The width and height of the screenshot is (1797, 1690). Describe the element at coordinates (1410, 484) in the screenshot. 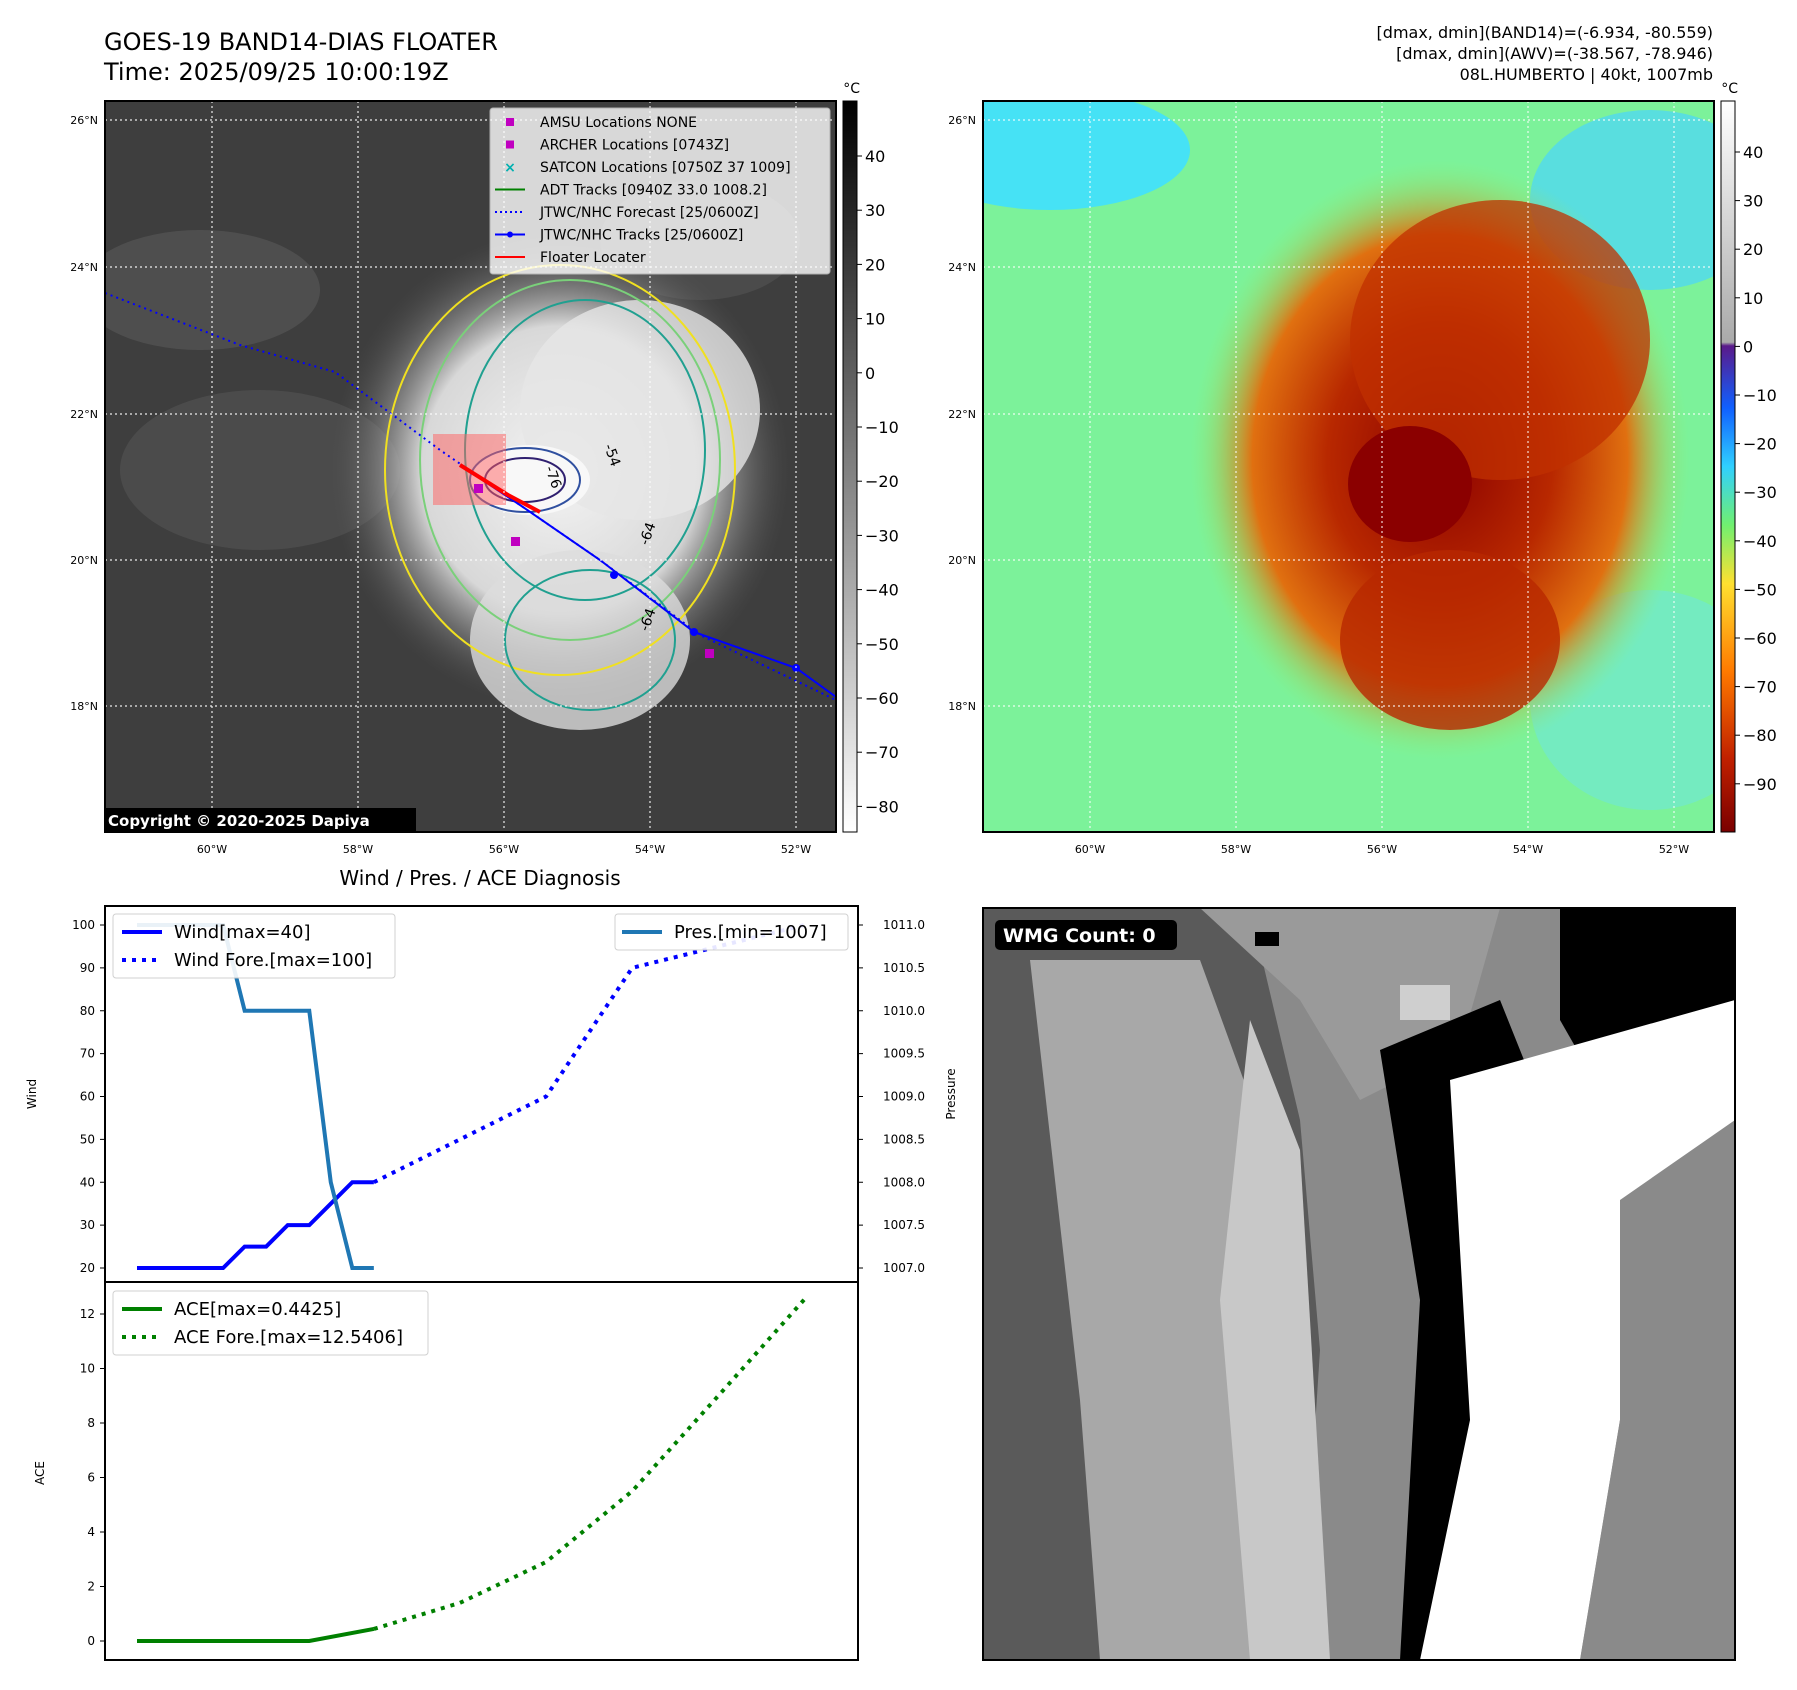

I see `cold-core` at that location.